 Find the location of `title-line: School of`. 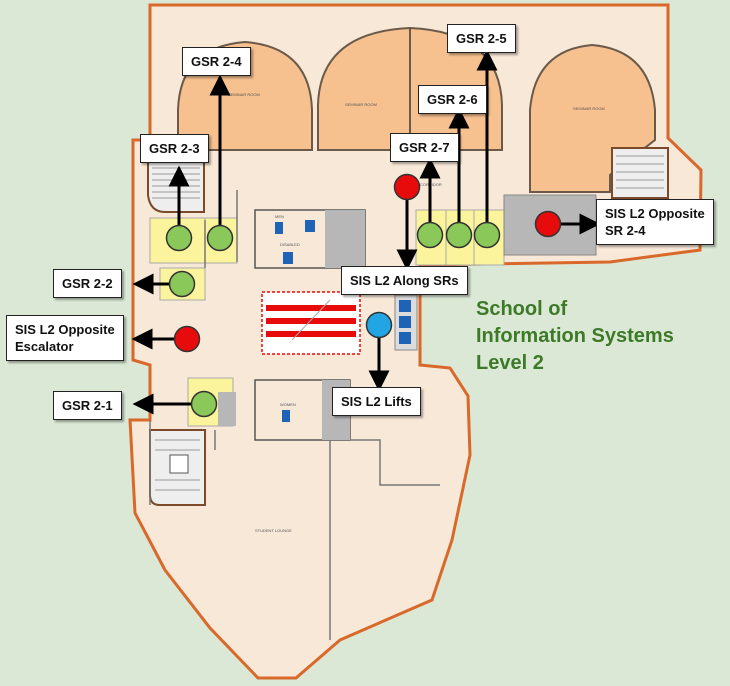

title-line: School of is located at coordinates (522, 309).